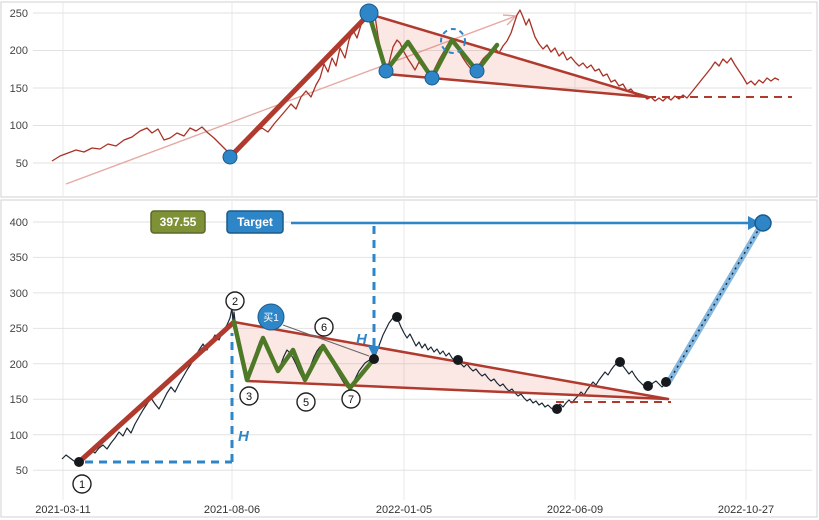  What do you see at coordinates (374, 352) in the screenshot?
I see `down-arrowhead-icon` at bounding box center [374, 352].